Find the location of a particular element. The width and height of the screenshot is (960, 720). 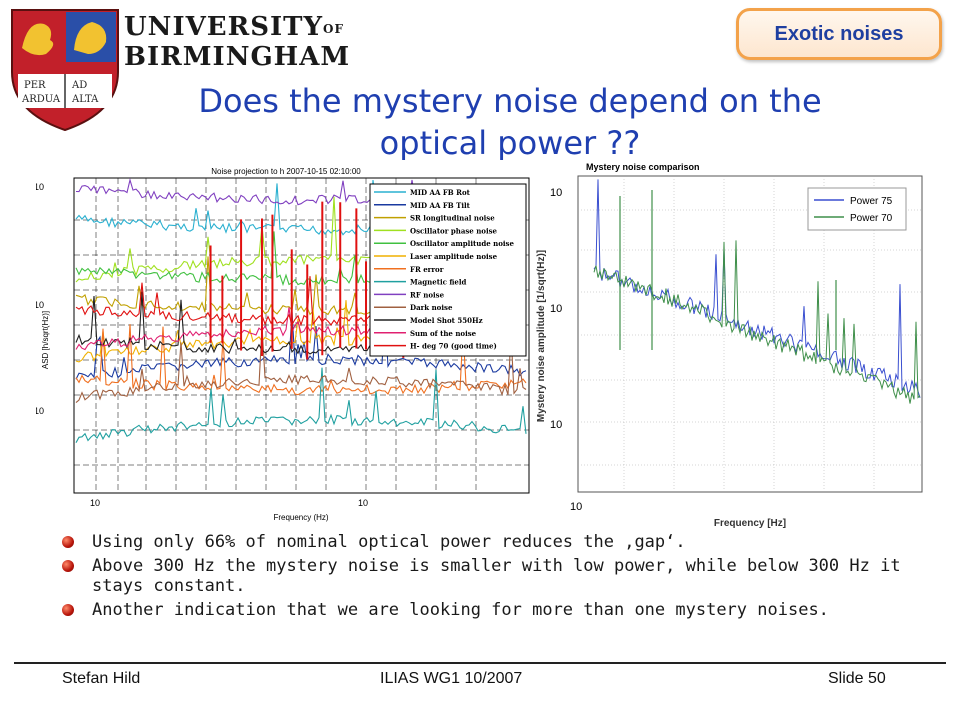

right-chart-title: Mystery noise comparison is located at coordinates (643, 167).